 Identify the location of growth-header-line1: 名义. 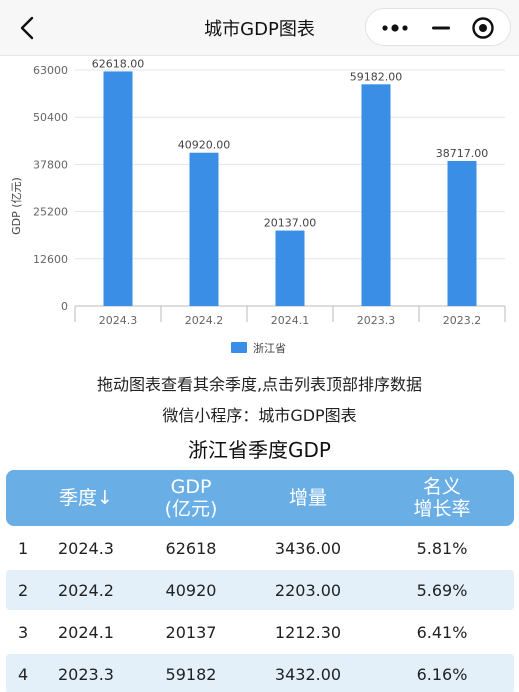
(441, 487).